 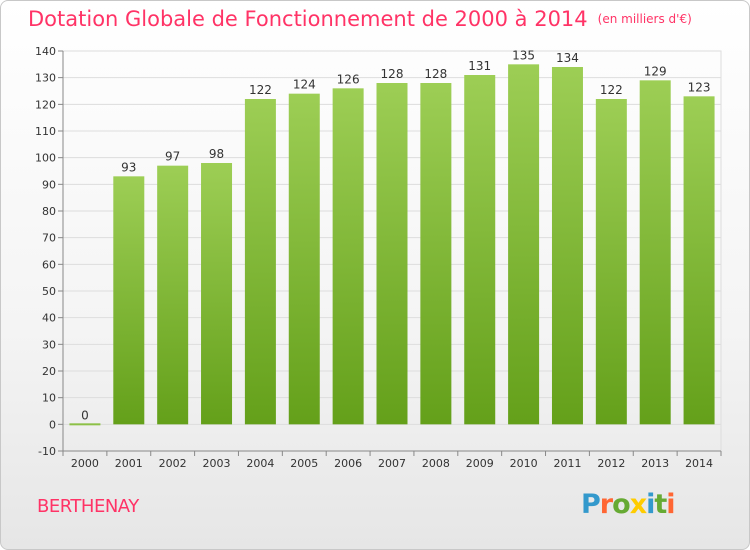 I want to click on bar-value-label: 134, so click(x=567, y=58).